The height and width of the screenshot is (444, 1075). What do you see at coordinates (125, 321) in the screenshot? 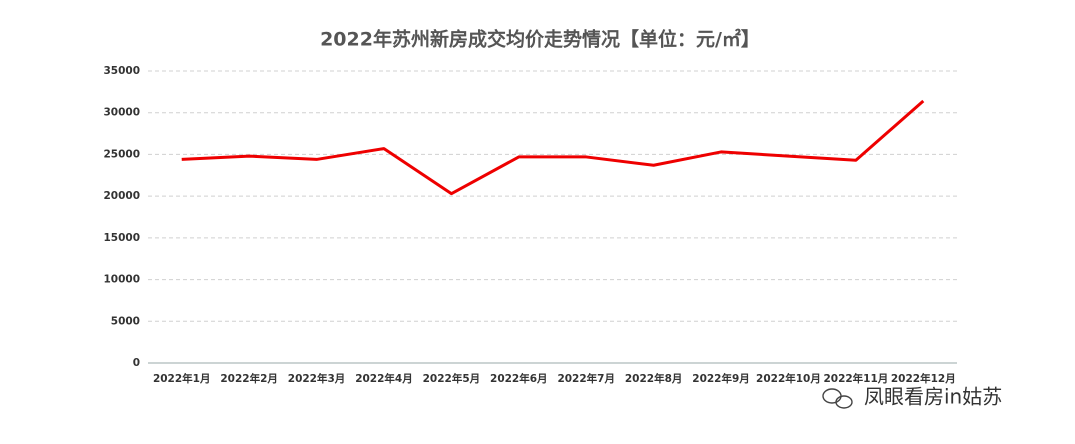
I see `y-tick-label: 5000` at bounding box center [125, 321].